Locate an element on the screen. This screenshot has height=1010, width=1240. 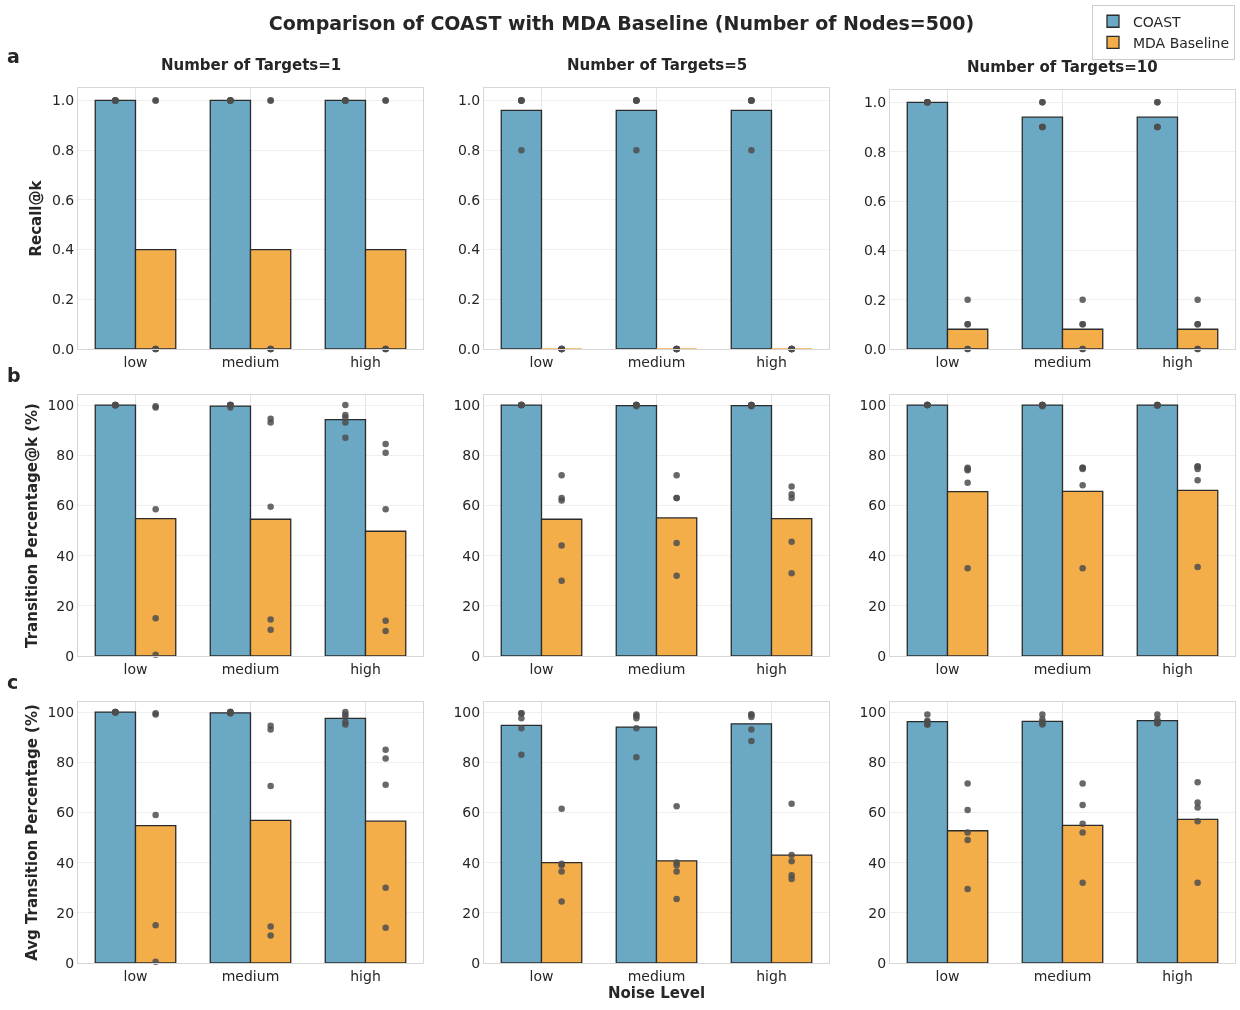
x-axis-title: Noise Level is located at coordinates (656, 992).